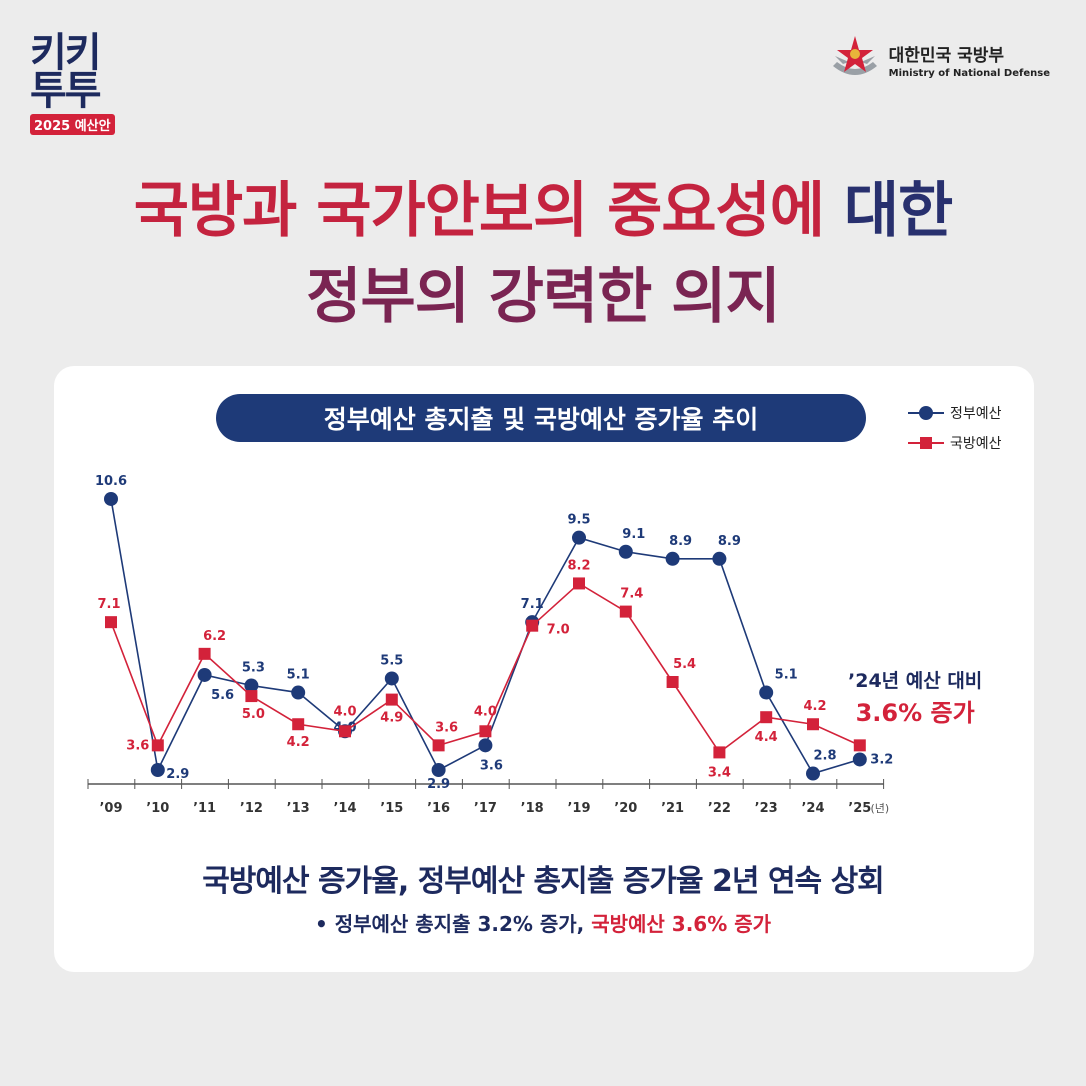  I want to click on ministry-name-en: Ministry of National Defense, so click(969, 73).